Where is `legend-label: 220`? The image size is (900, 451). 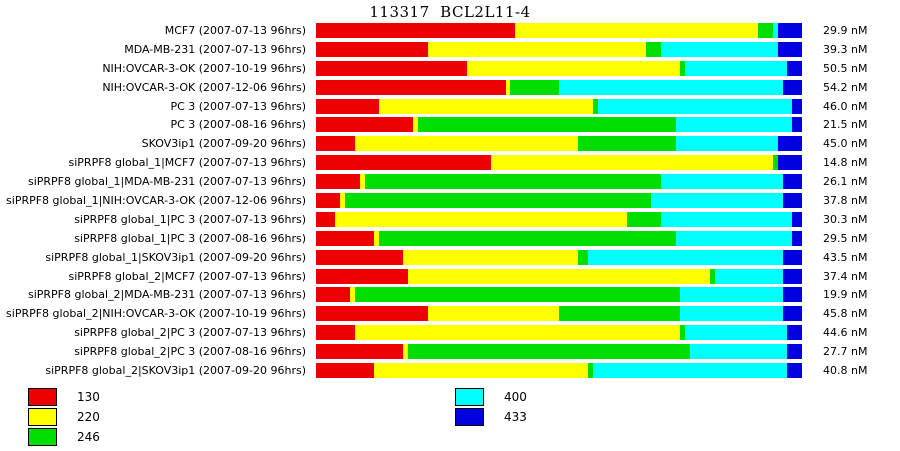
legend-label: 220 is located at coordinates (88, 417).